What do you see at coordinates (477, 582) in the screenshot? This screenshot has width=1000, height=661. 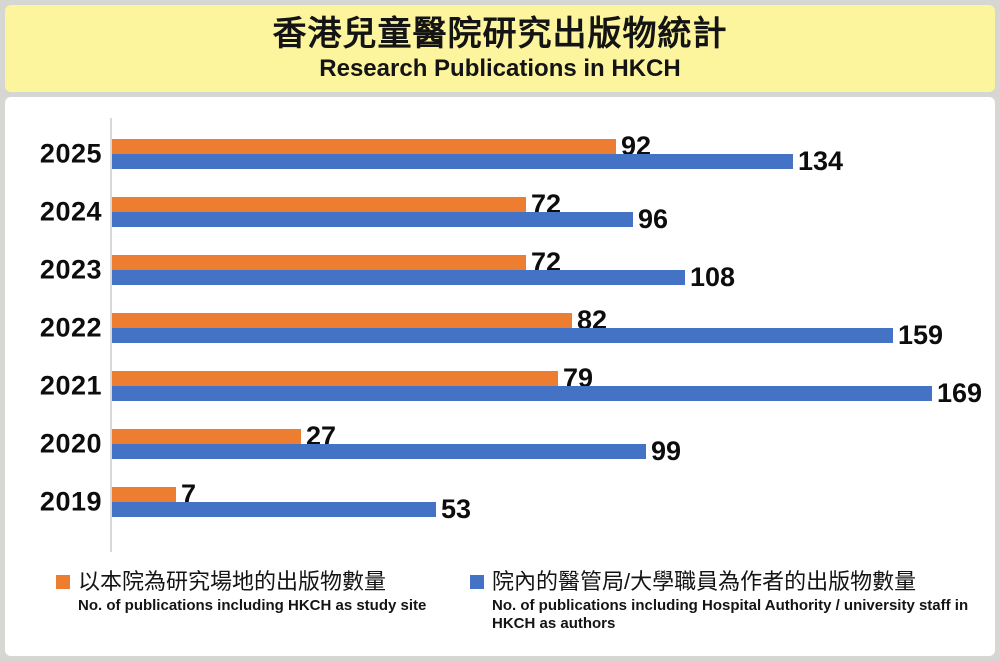 I see `blue-legend-swatch-icon` at bounding box center [477, 582].